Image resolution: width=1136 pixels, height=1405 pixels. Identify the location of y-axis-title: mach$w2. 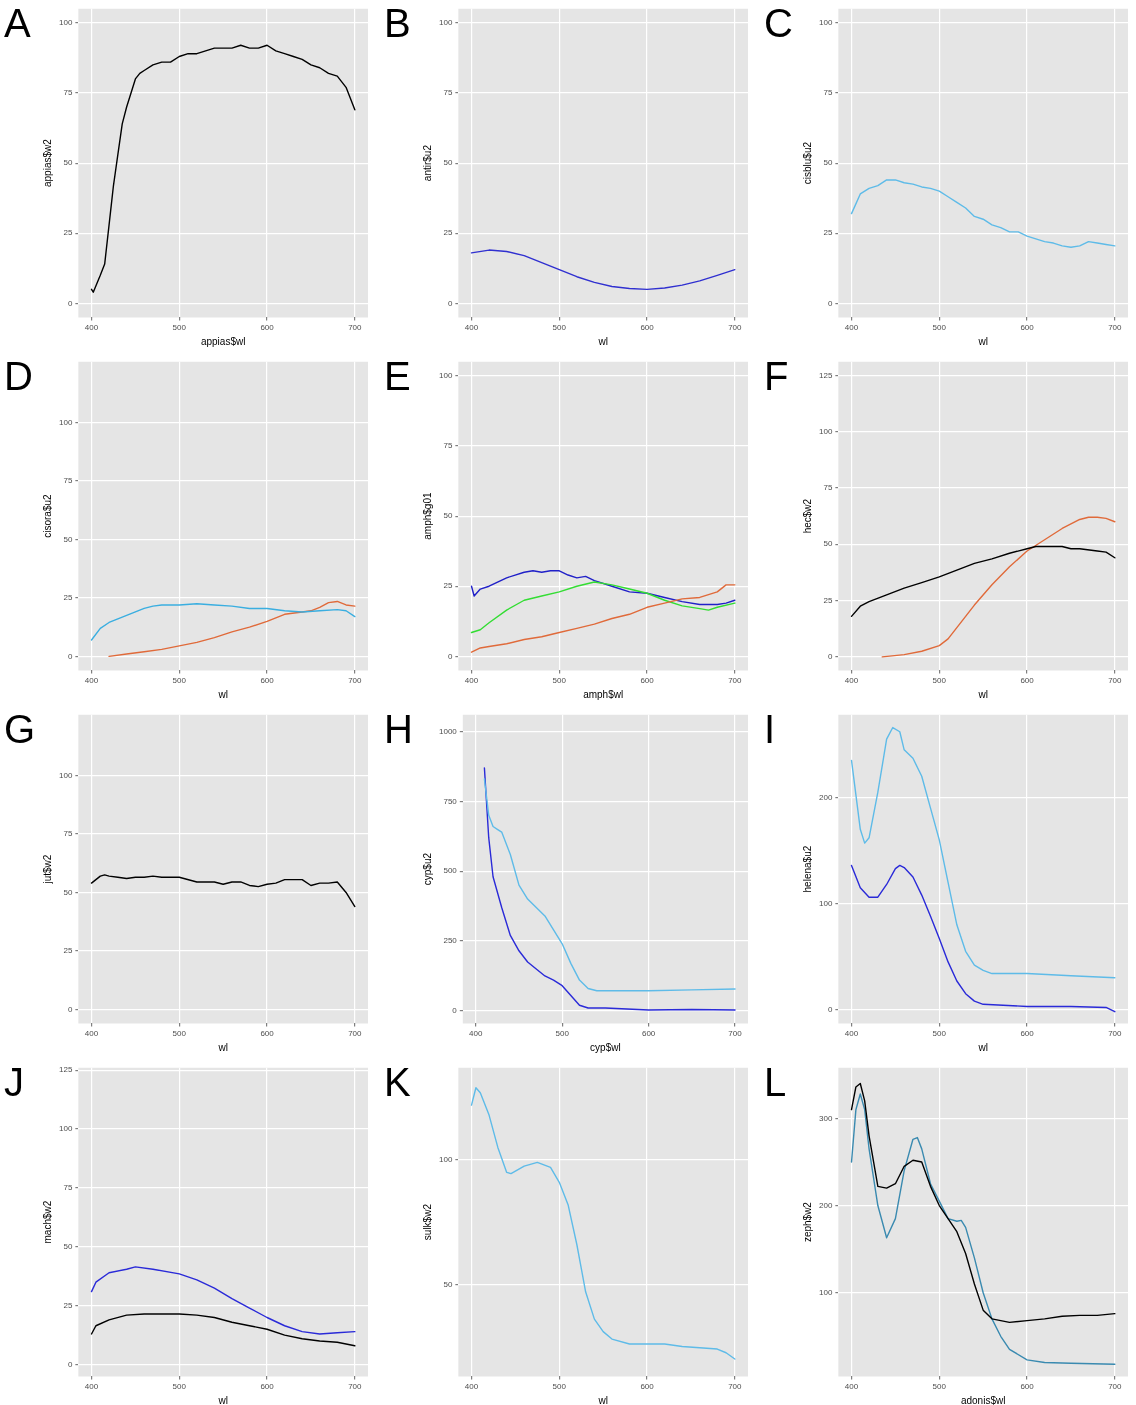
(47, 1222).